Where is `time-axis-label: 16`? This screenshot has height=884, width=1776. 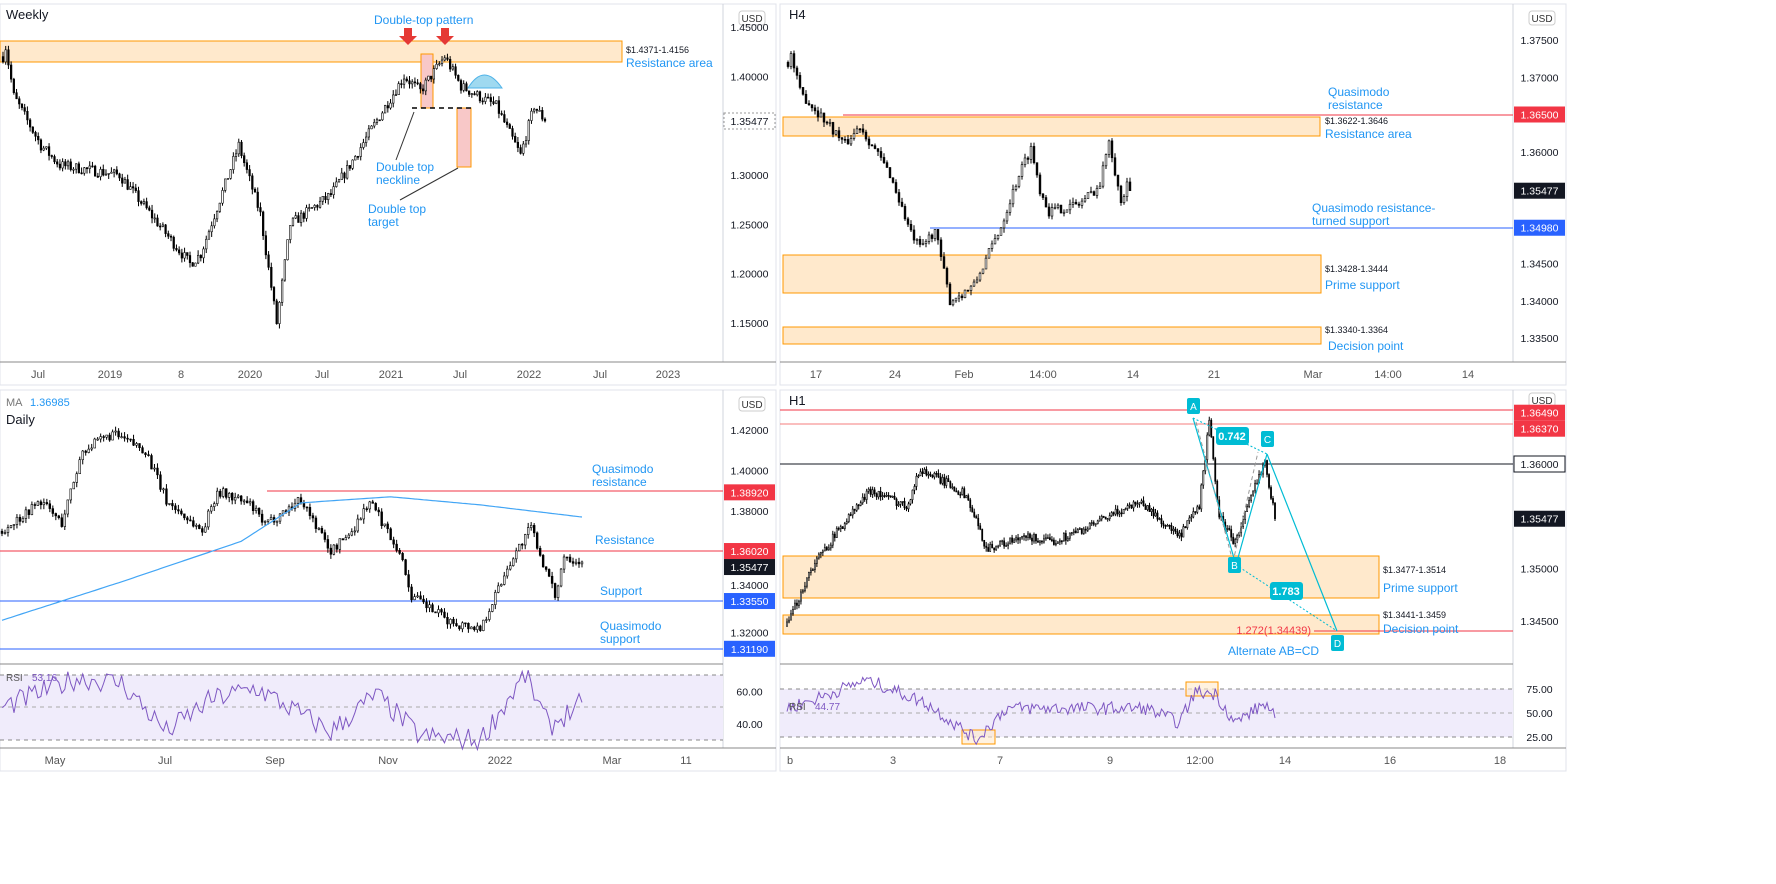 time-axis-label: 16 is located at coordinates (1390, 761).